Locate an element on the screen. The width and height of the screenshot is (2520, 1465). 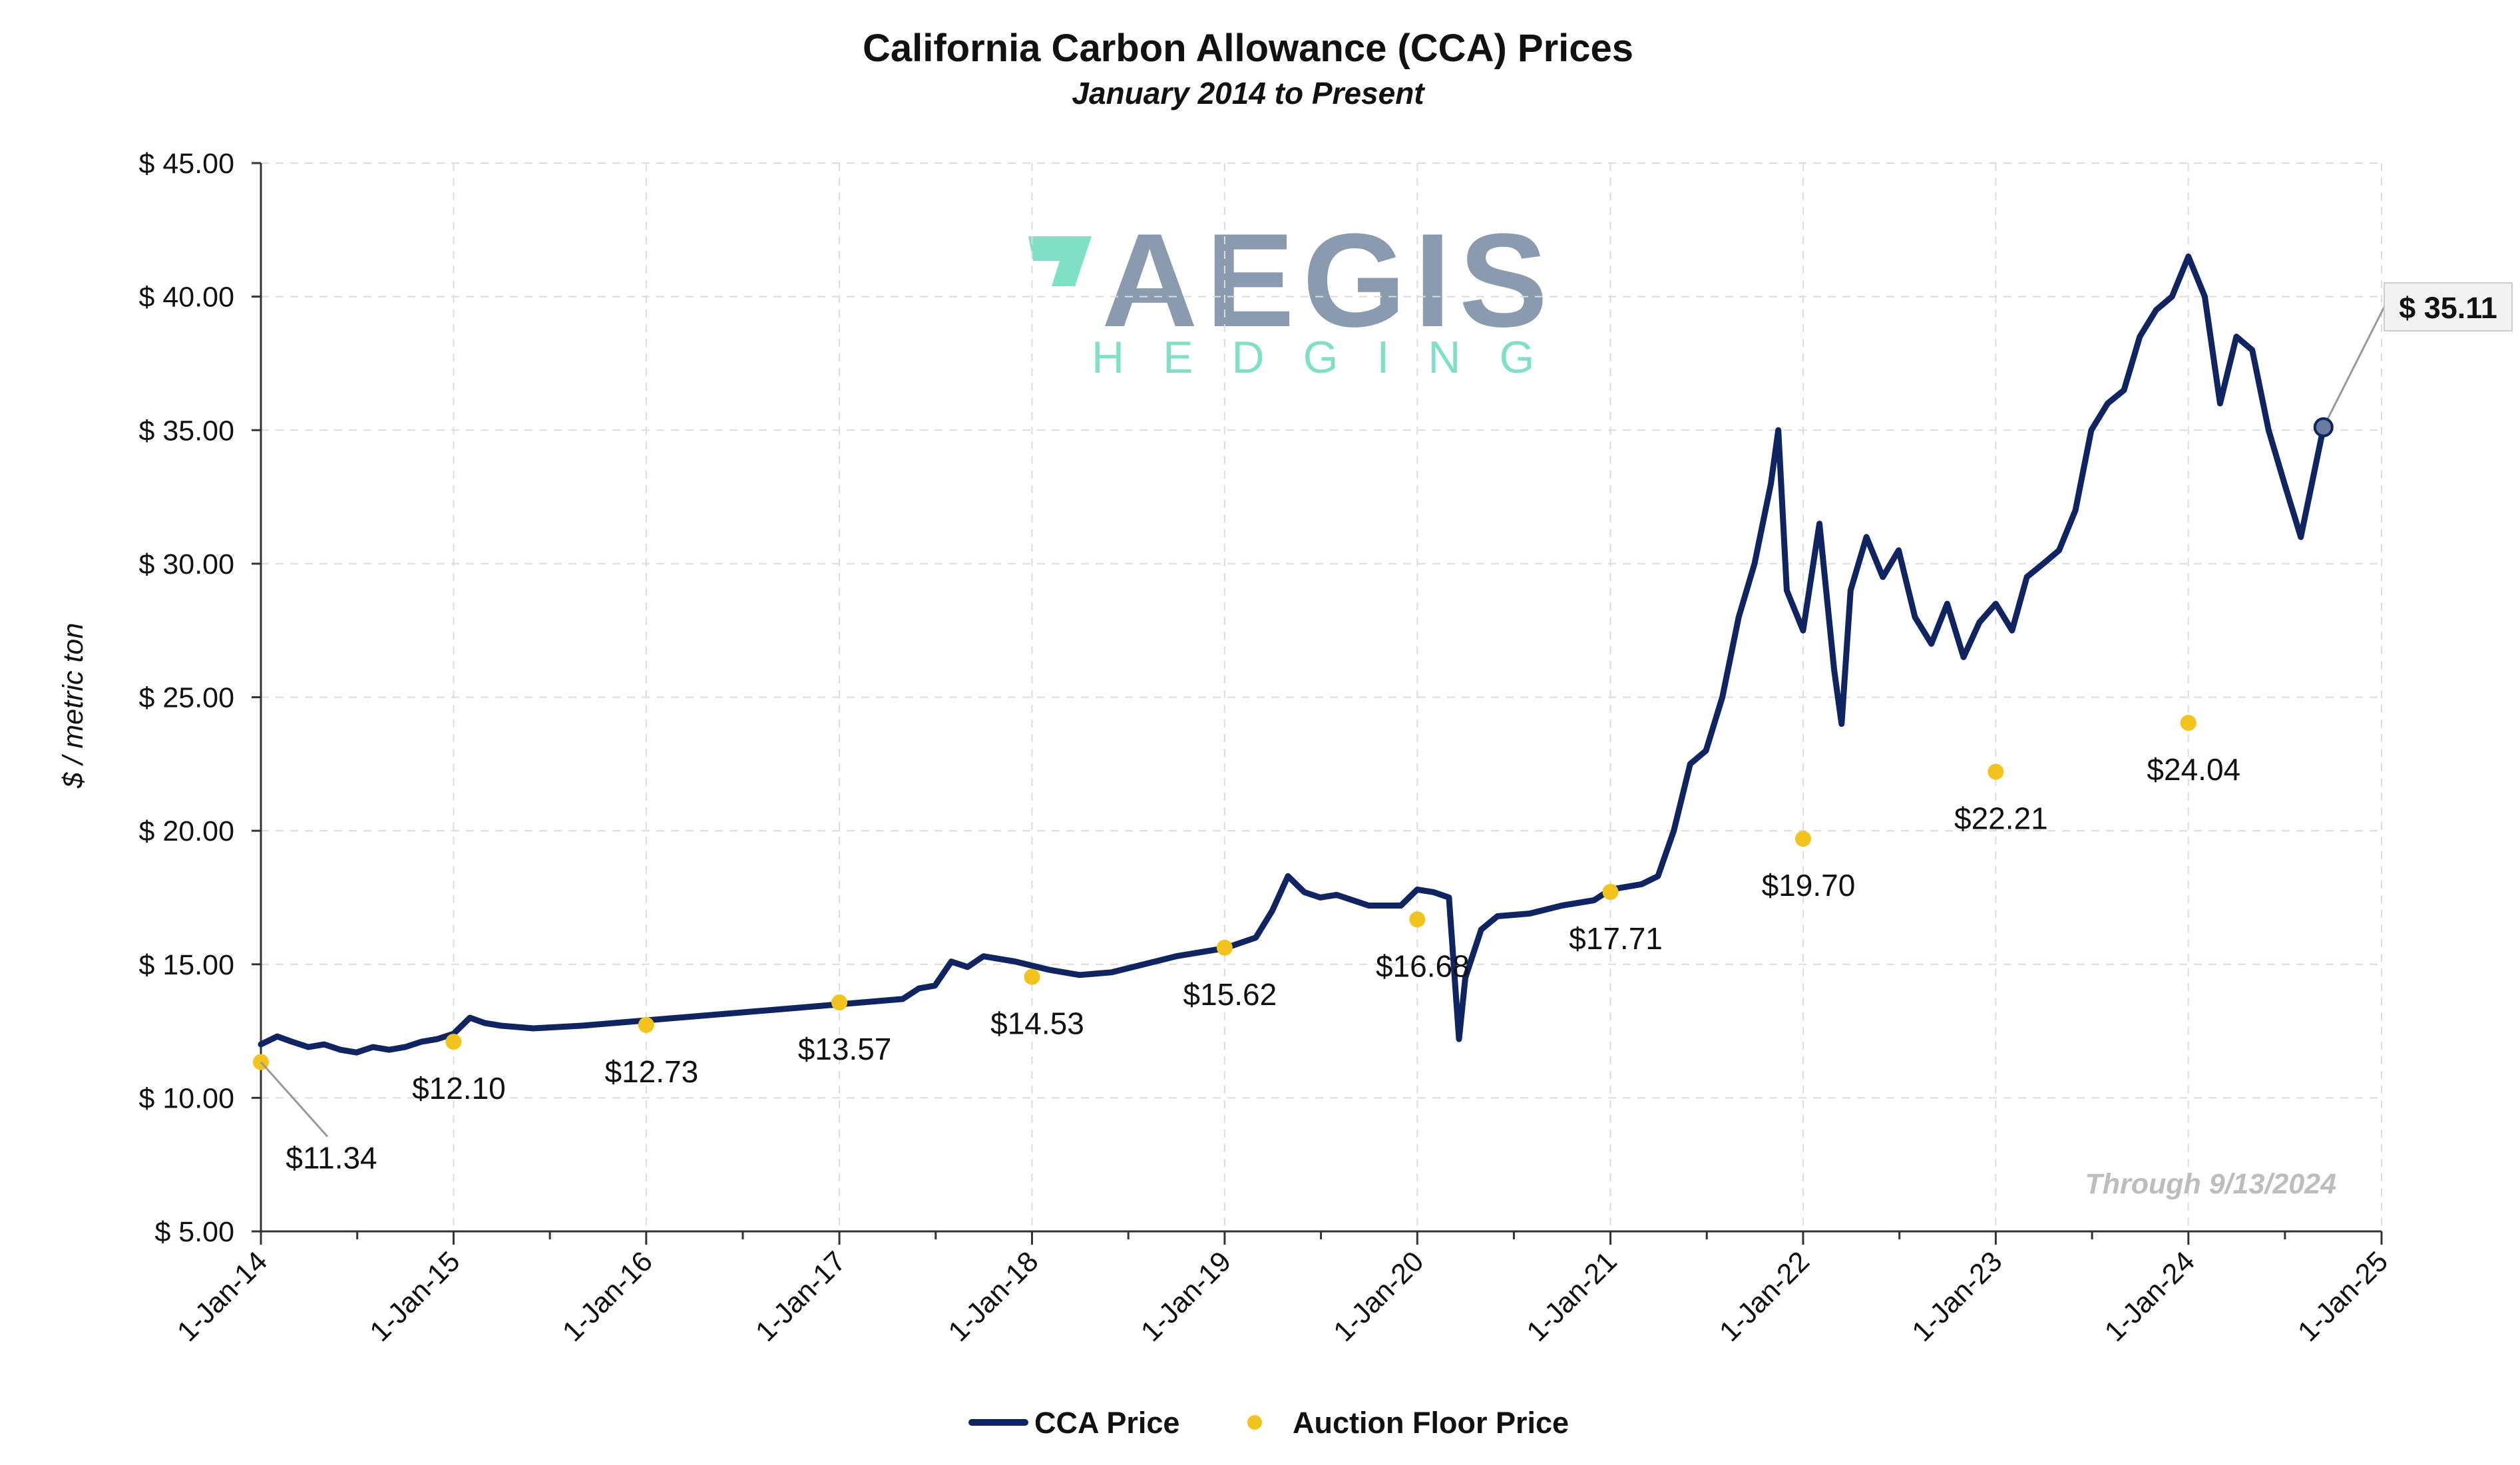
floor-label: $12.10 is located at coordinates (459, 1088).